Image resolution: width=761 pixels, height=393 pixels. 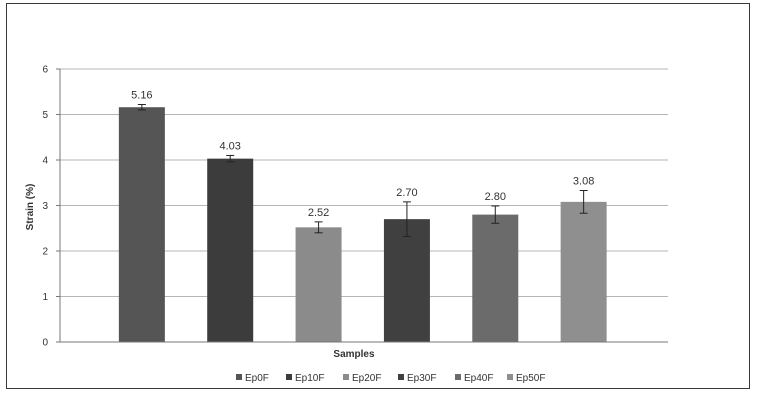 What do you see at coordinates (45, 206) in the screenshot?
I see `y-tick-label: 3` at bounding box center [45, 206].